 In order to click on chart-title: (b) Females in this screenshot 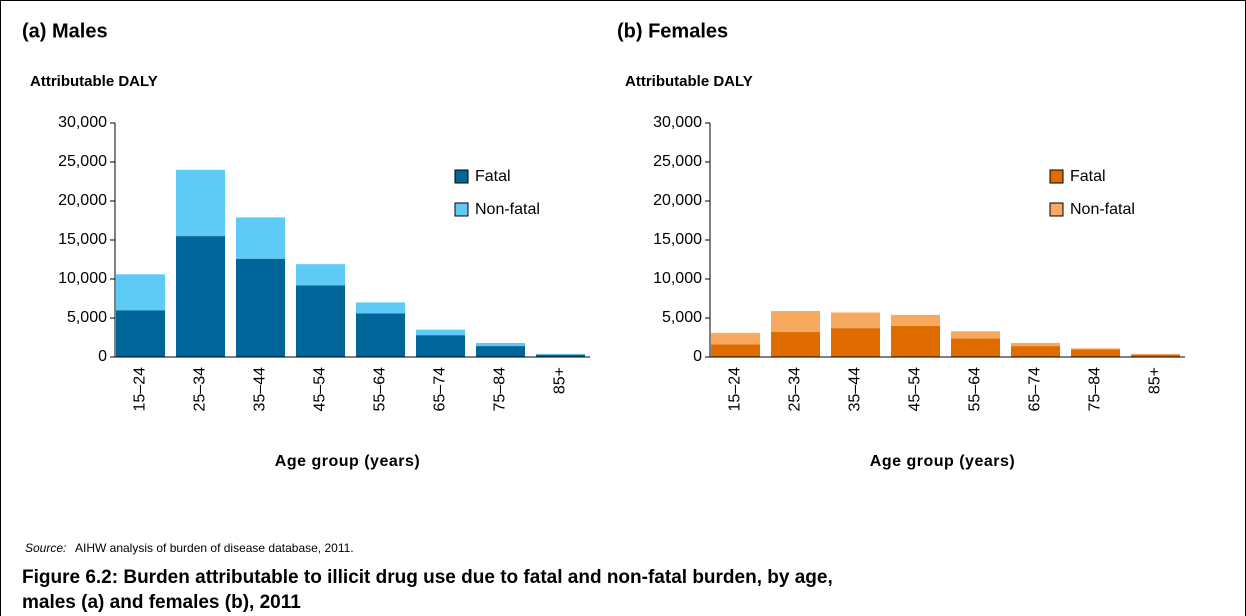, I will do `click(672, 31)`.